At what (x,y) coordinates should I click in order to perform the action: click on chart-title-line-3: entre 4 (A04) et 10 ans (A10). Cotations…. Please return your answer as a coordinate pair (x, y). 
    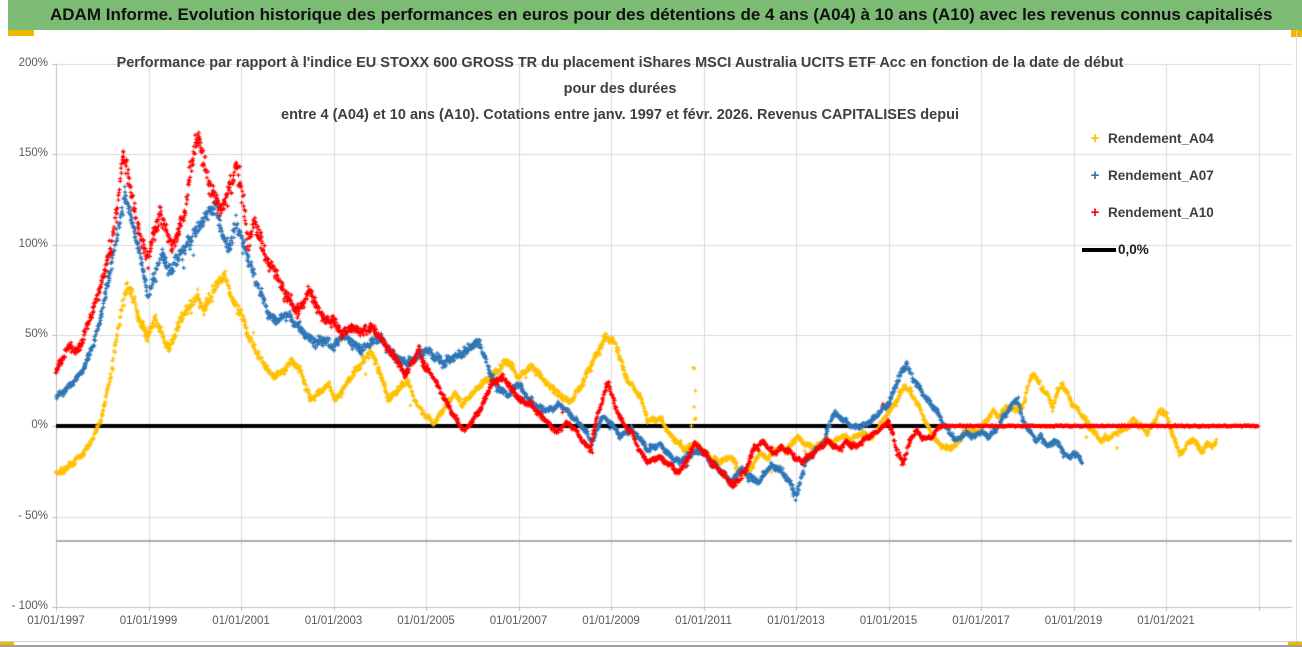
    Looking at the image, I should click on (620, 115).